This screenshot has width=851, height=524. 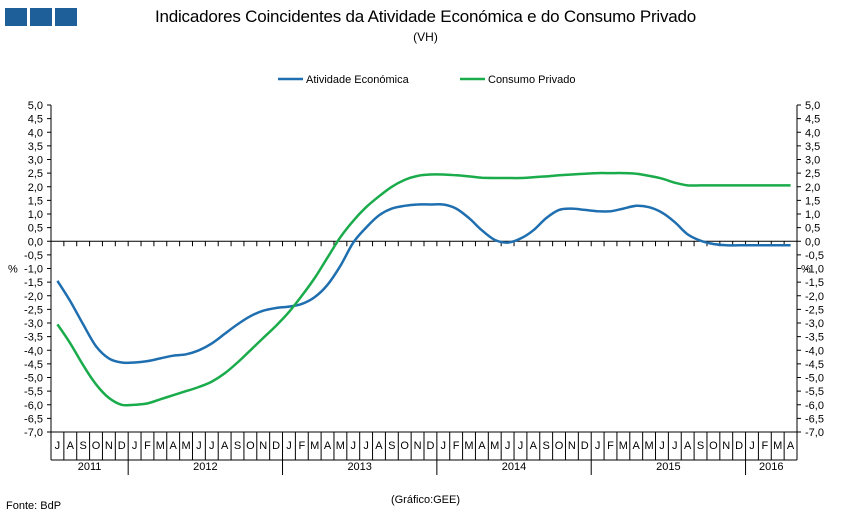 What do you see at coordinates (812, 161) in the screenshot?
I see `y-tick-label-right: 3,0` at bounding box center [812, 161].